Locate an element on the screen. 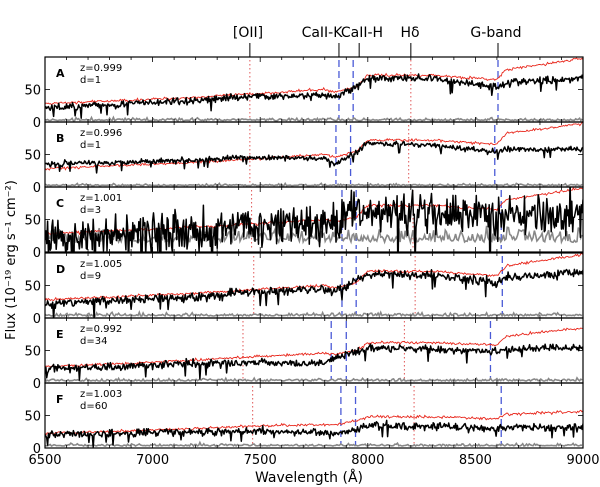 Image resolution: width=600 pixels, height=487 pixels. top-label--oii-: [OII] is located at coordinates (248, 33).